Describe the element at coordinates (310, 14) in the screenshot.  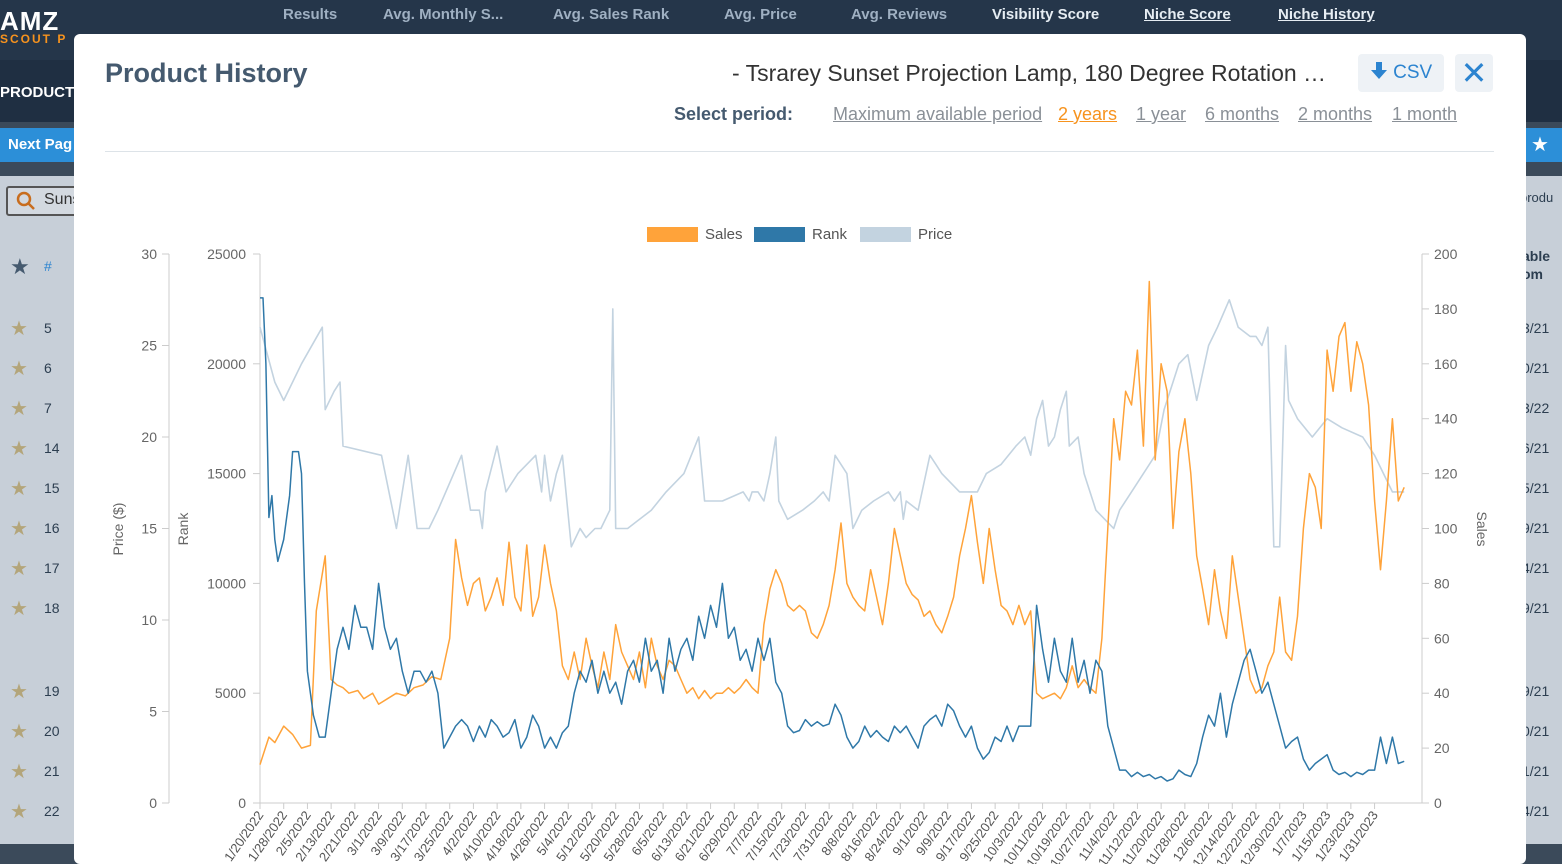
I see `stat-results: Results` at that location.